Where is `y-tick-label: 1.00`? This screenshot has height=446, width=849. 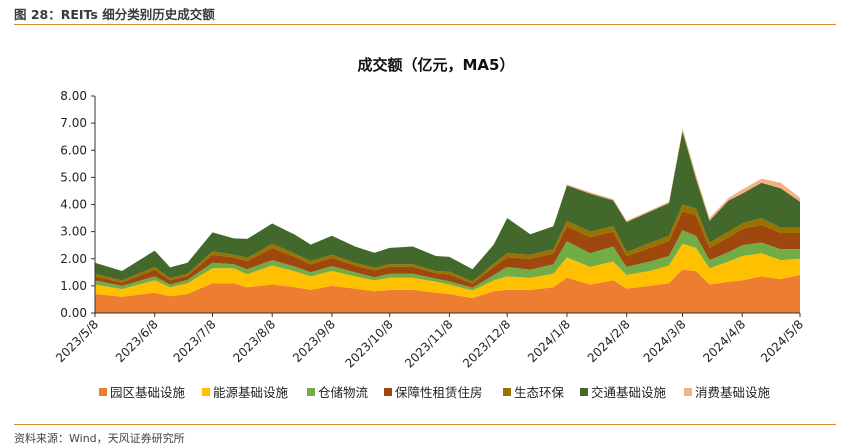 y-tick-label: 1.00 is located at coordinates (73, 286).